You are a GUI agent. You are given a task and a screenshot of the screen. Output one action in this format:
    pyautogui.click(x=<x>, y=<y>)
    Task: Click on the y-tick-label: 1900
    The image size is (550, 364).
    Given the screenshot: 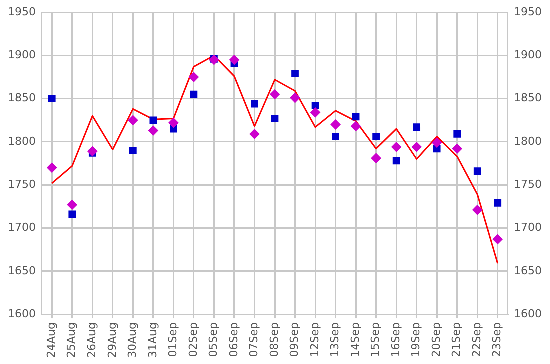 What is the action you would take?
    pyautogui.click(x=22, y=55)
    